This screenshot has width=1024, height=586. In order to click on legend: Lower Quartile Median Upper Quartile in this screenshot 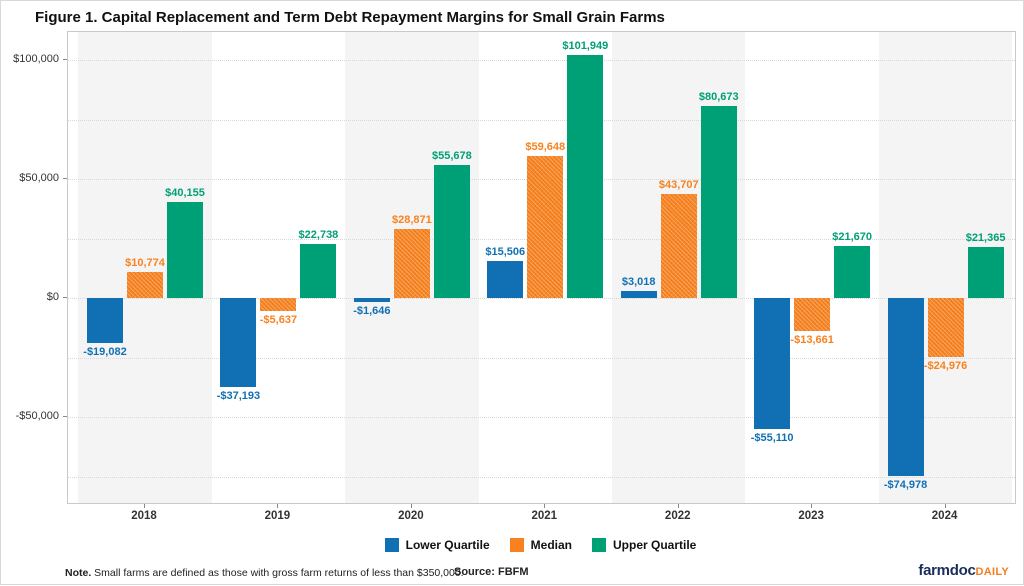, I will do `click(540, 545)`.